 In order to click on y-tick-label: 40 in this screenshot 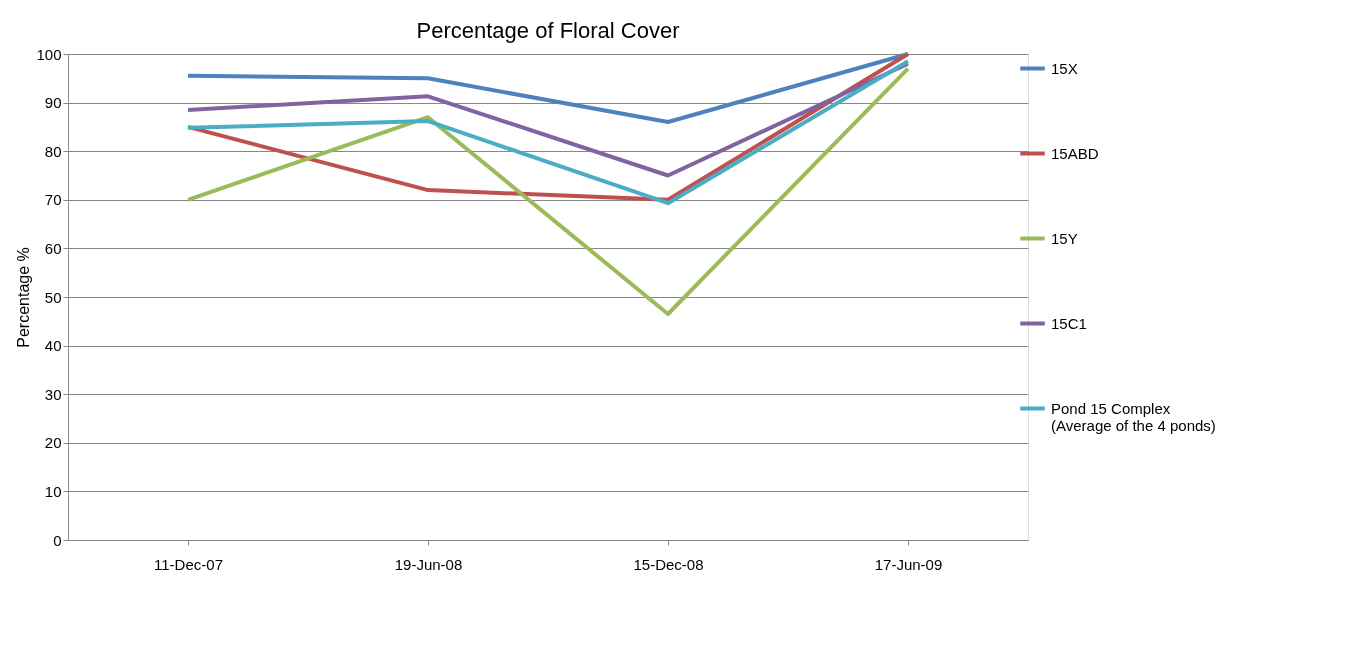, I will do `click(53, 346)`.